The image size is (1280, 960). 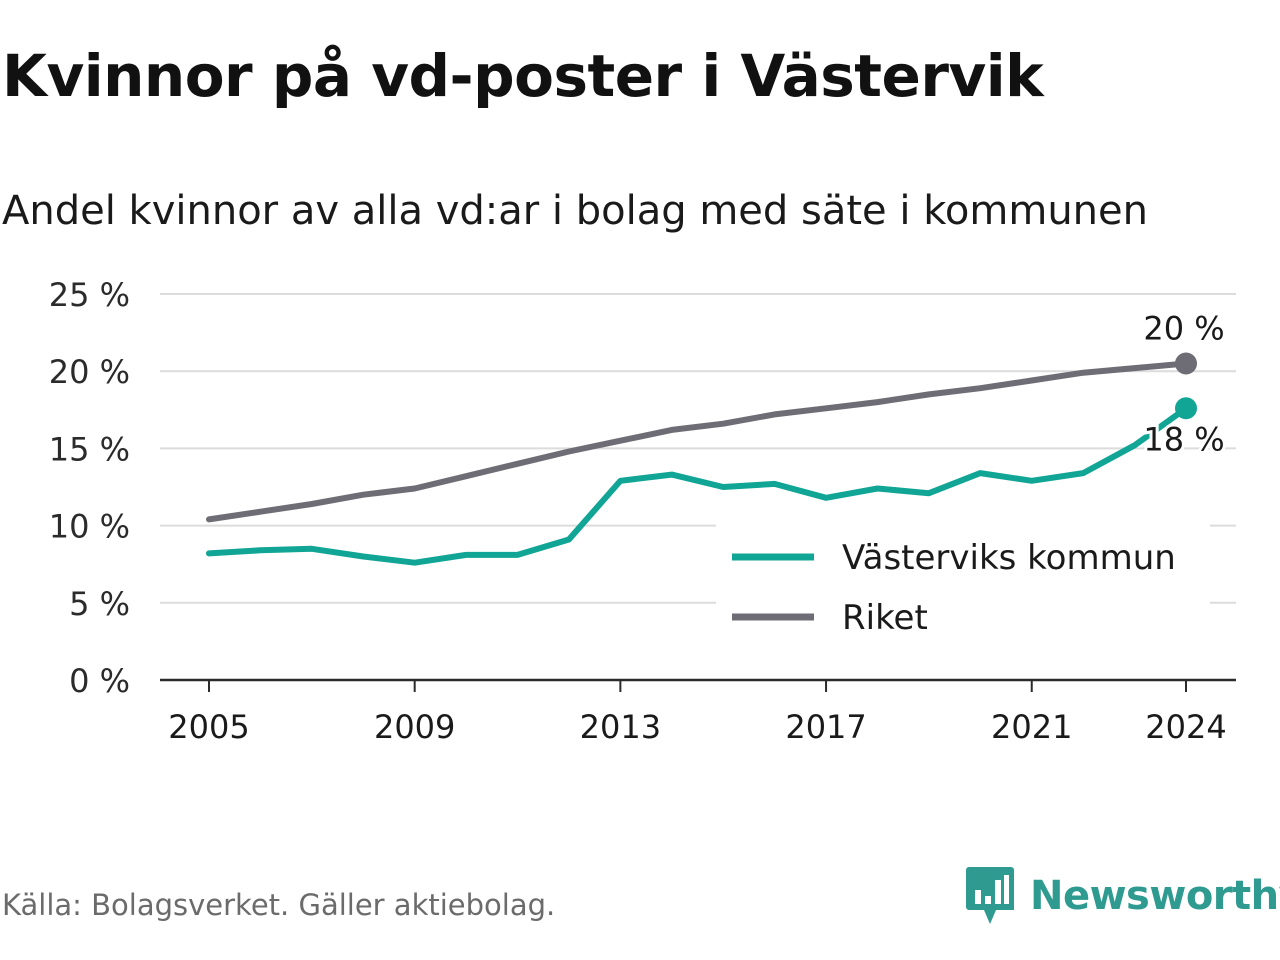 I want to click on y-tick-label: 10 %, so click(x=89, y=527).